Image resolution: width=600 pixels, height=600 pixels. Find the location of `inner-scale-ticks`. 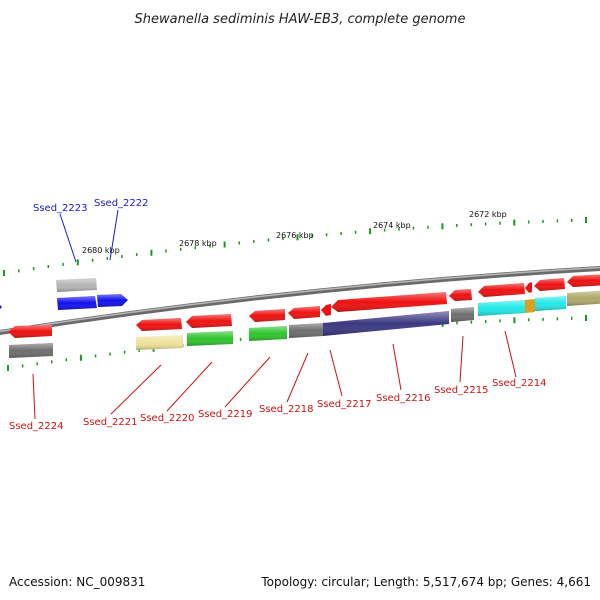

inner-scale-ticks is located at coordinates (297, 343).